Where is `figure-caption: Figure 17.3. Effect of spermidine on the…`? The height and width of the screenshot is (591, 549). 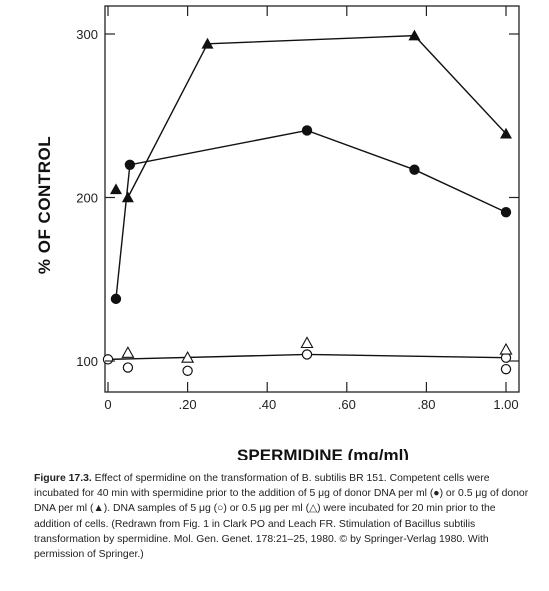
figure-caption: Figure 17.3. Effect of spermidine on the… is located at coordinates (282, 516).